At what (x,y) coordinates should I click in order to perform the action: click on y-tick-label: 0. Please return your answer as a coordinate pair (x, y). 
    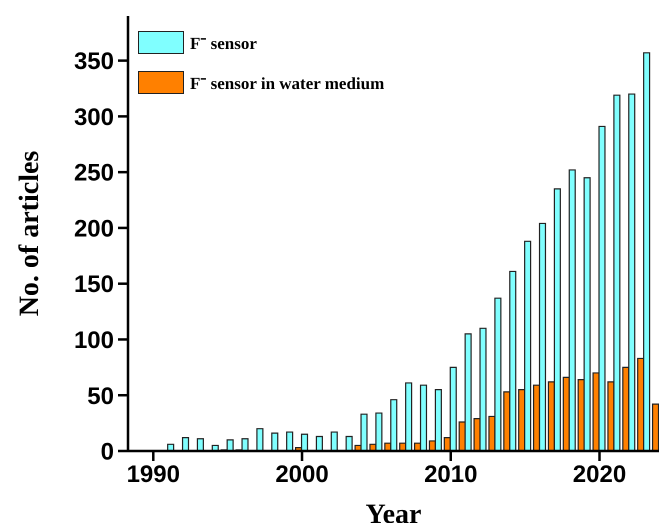
    Looking at the image, I should click on (107, 452).